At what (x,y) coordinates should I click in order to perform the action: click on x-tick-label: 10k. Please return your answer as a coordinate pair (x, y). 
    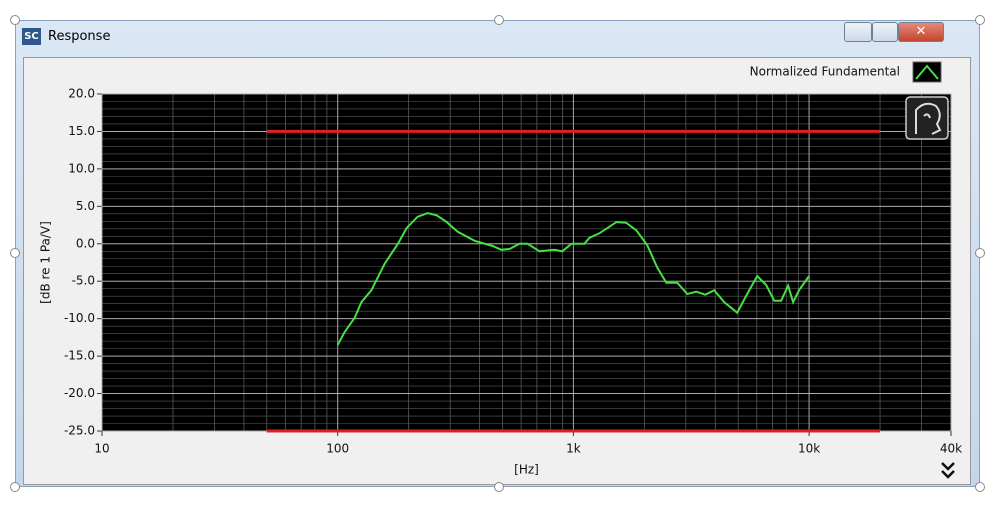
    Looking at the image, I should click on (809, 449).